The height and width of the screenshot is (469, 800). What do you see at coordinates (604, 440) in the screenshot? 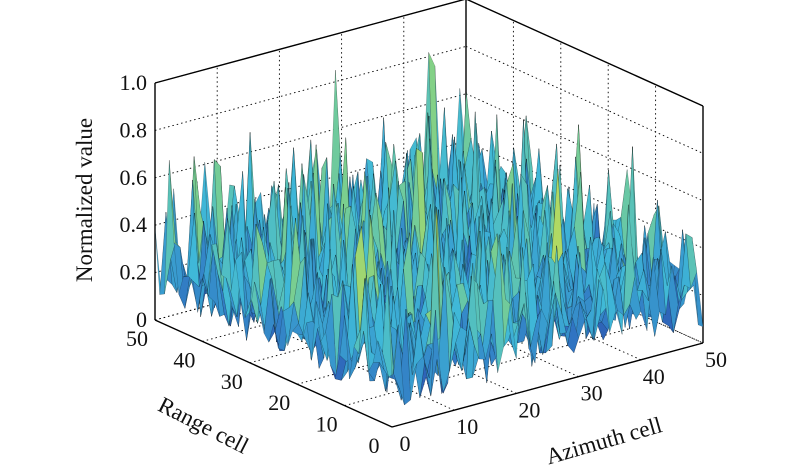
I see `azimuth-axis-label: Azimuth cell` at bounding box center [604, 440].